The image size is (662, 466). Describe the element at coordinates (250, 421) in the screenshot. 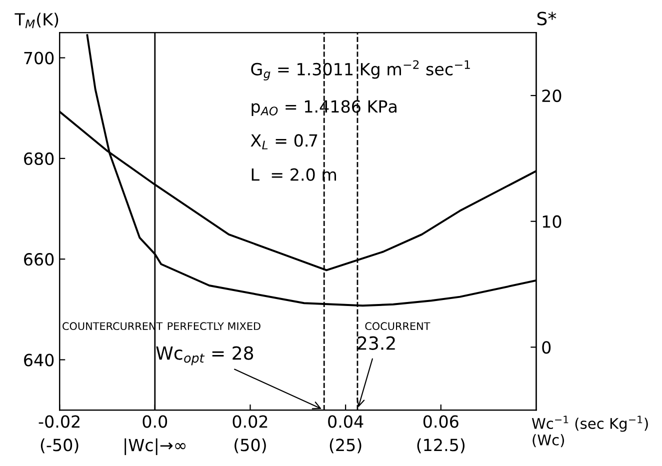

I see `x-tick-label: 0.02` at that location.